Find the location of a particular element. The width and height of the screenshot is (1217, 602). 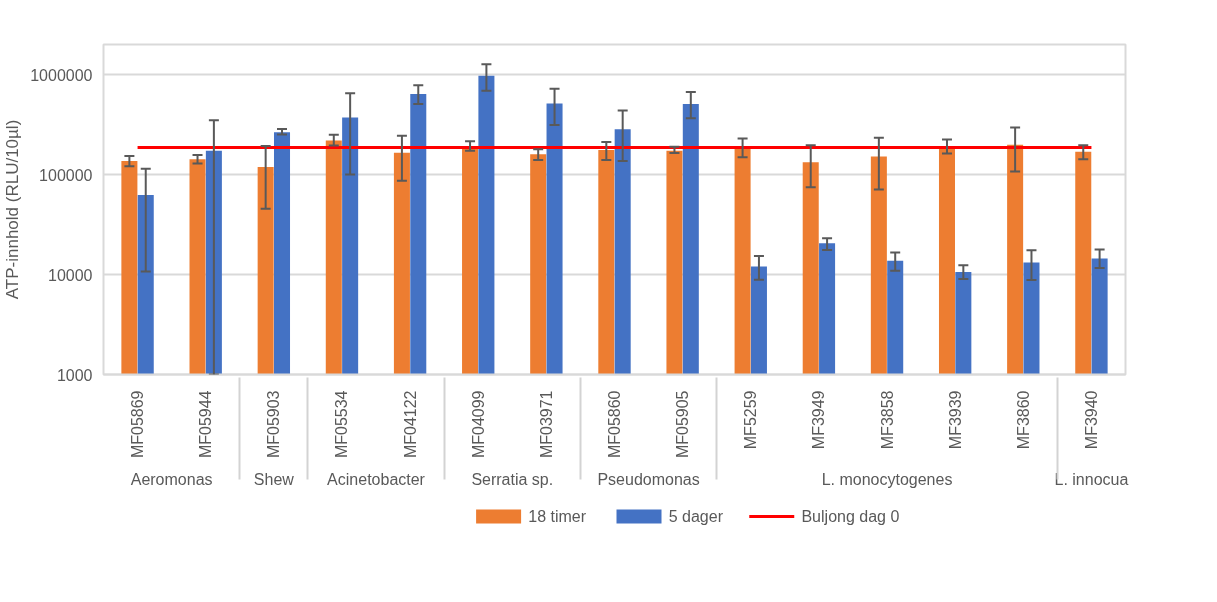

legend-label: Buljong dag 0 is located at coordinates (850, 516).